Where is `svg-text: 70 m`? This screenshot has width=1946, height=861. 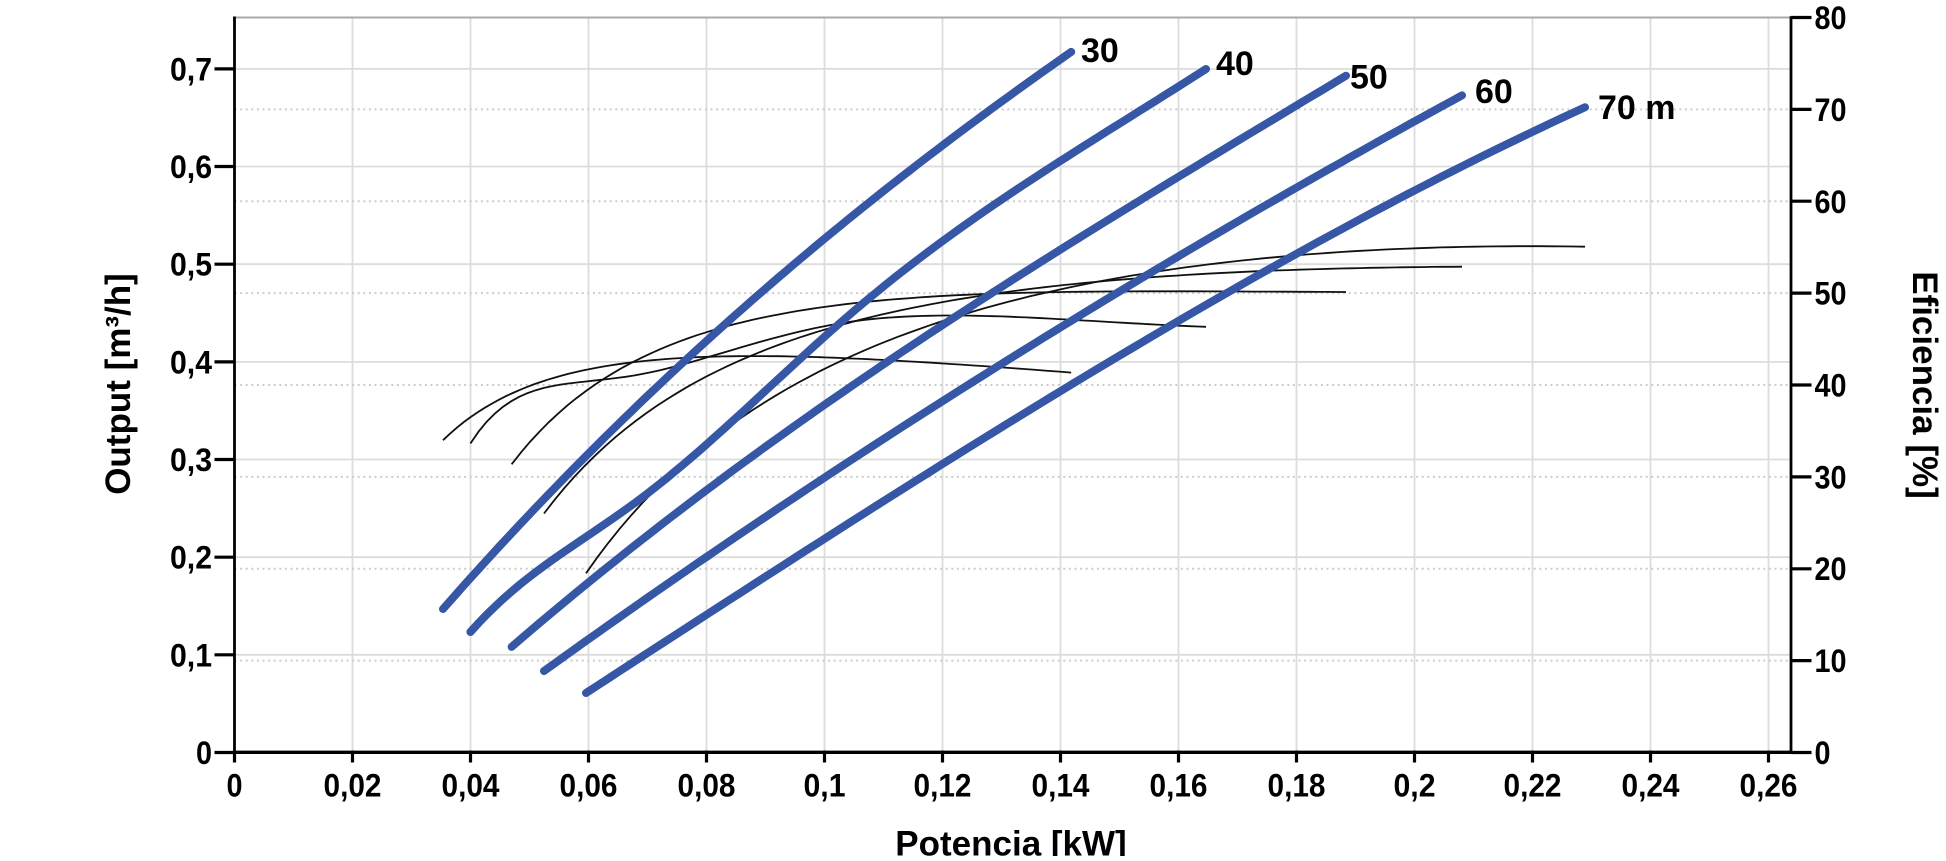 svg-text: 70 m is located at coordinates (1637, 108).